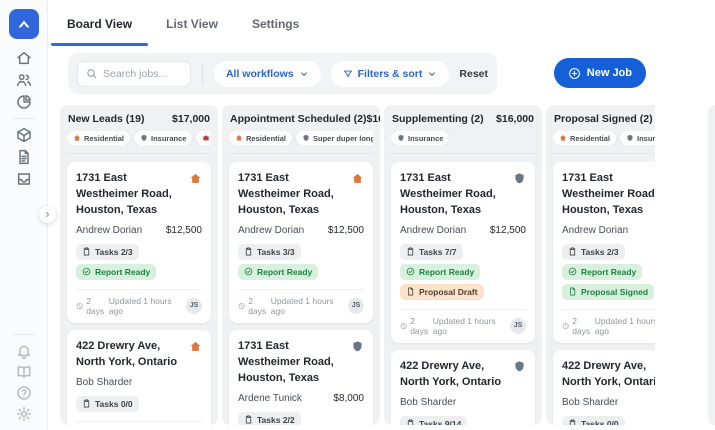 Image resolution: width=715 pixels, height=430 pixels. I want to click on pill-label: Tasks 3/3, so click(276, 251).